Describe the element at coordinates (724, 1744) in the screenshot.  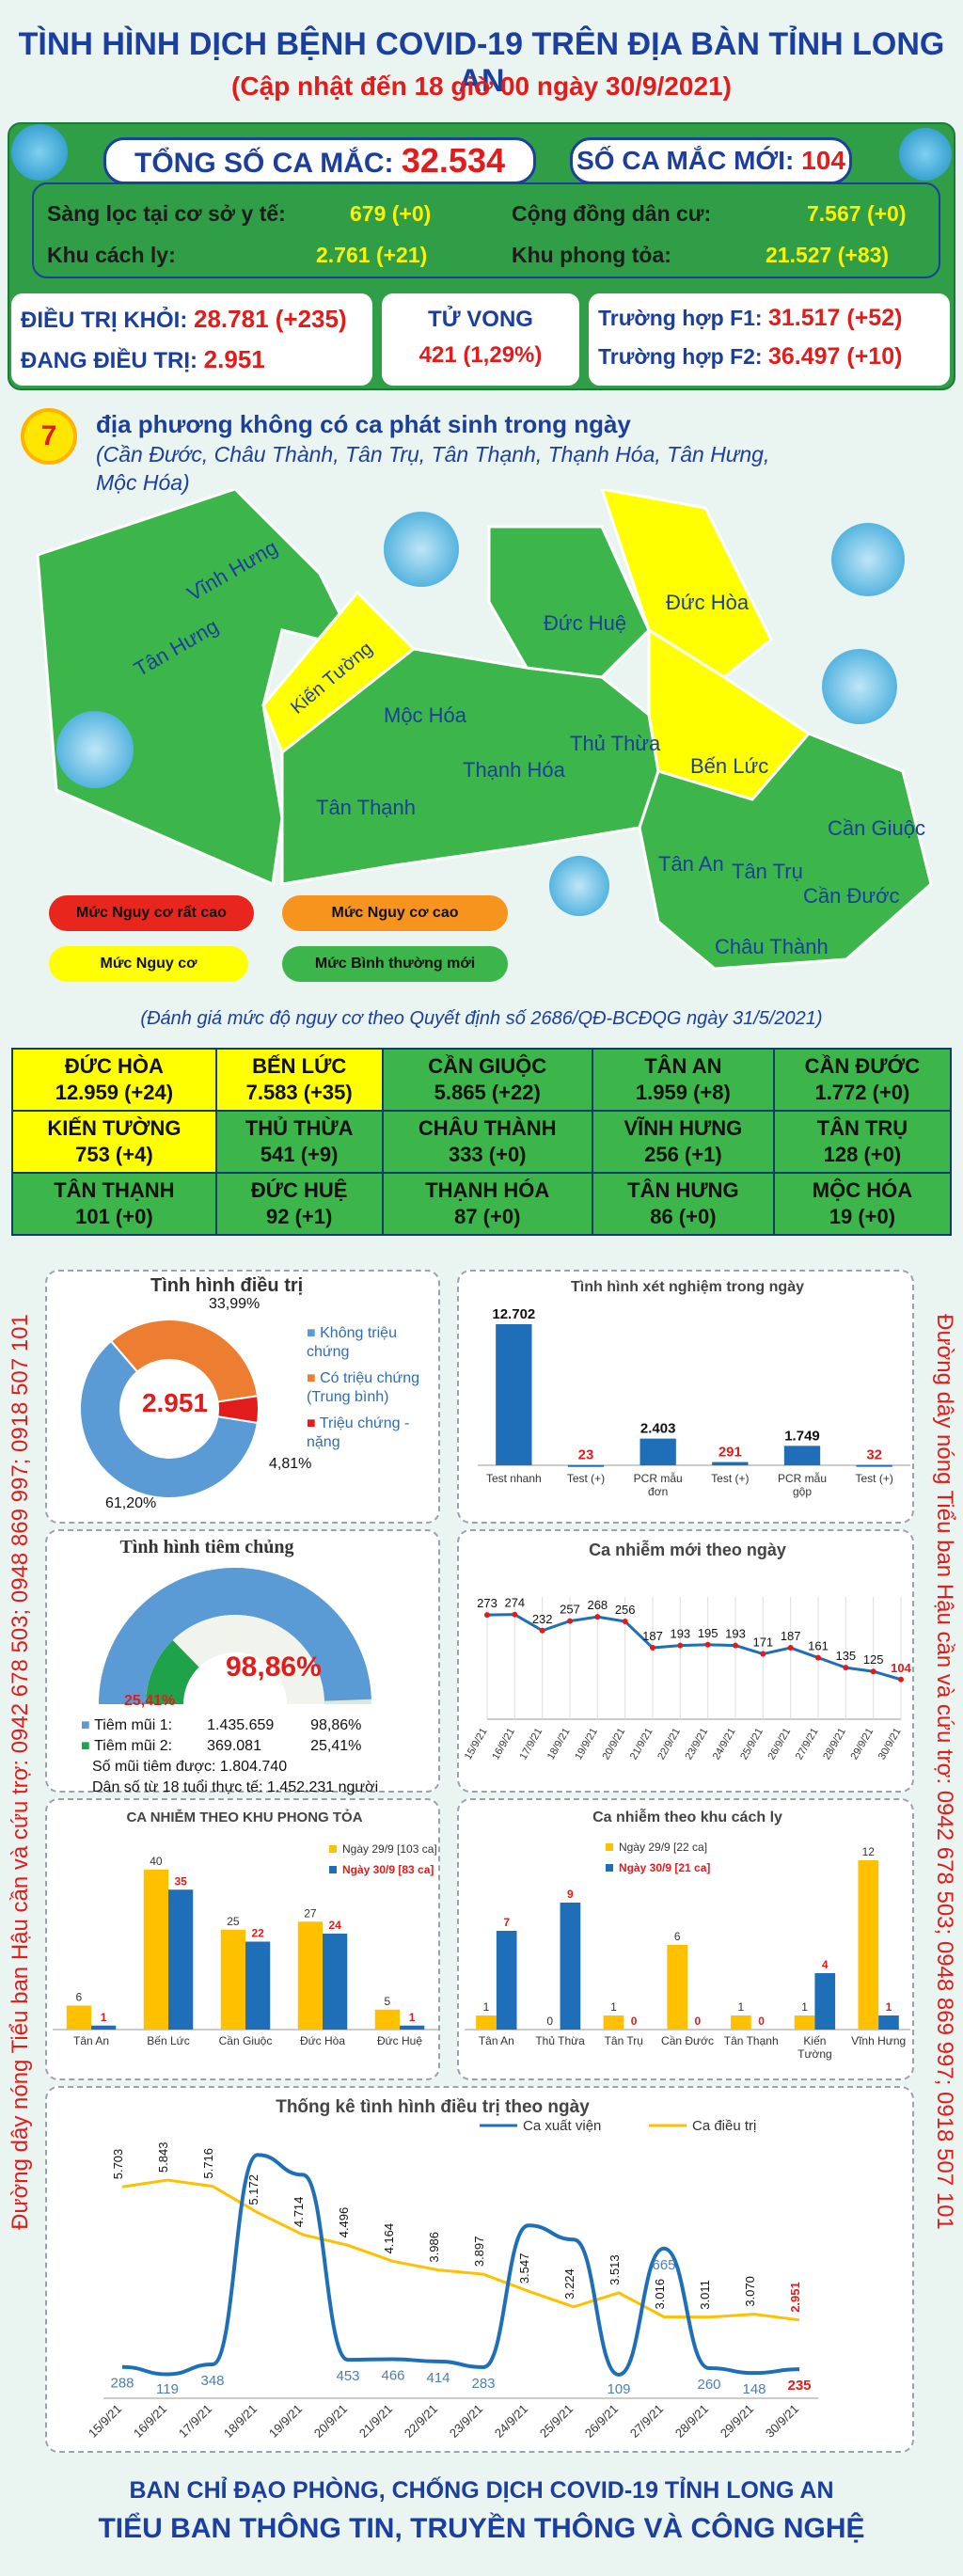
I see `tick-label: 24/9/21` at that location.